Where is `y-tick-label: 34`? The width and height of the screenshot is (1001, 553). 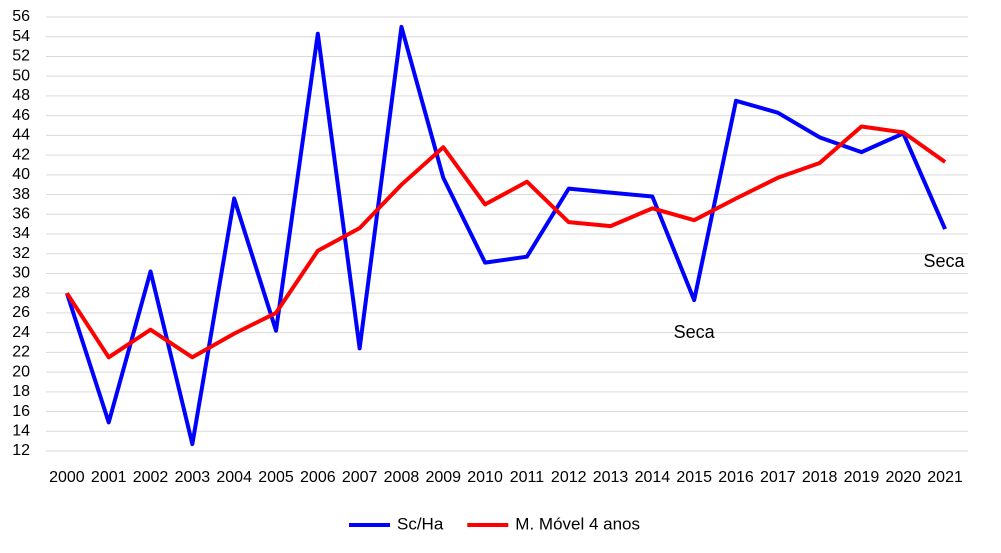 y-tick-label: 34 is located at coordinates (21, 233).